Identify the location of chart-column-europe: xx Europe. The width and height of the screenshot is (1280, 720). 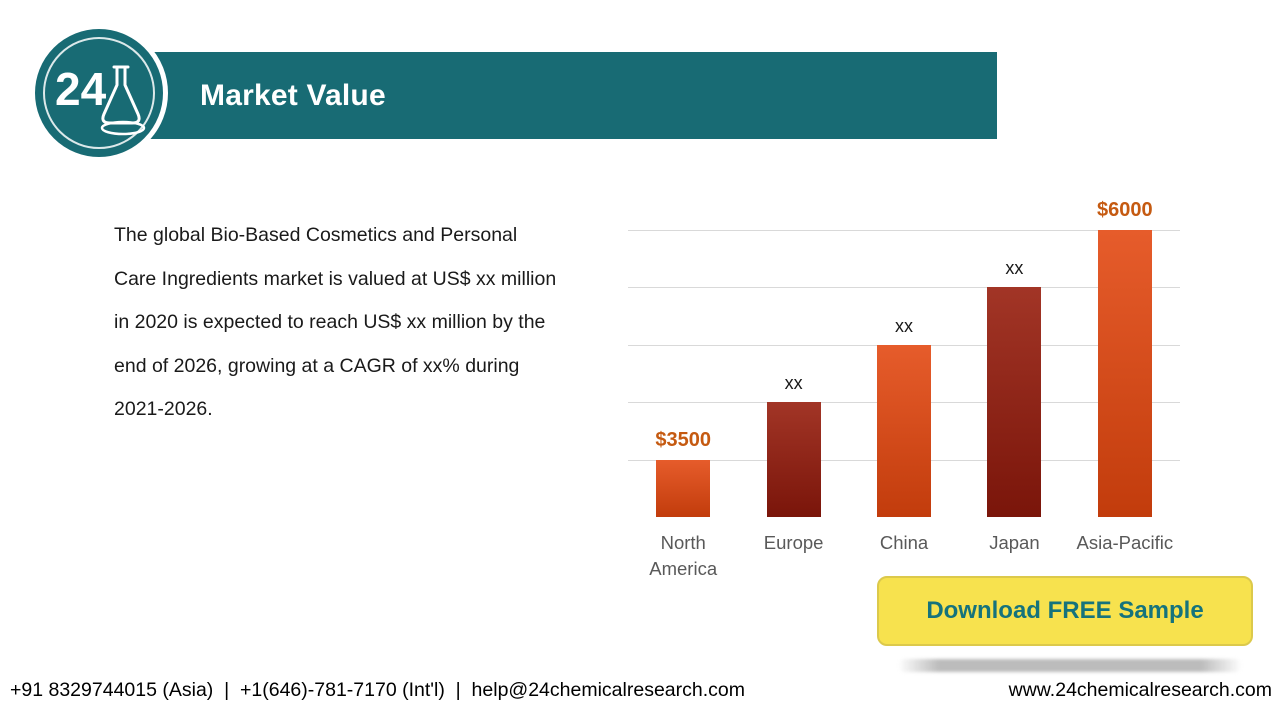
(793, 391).